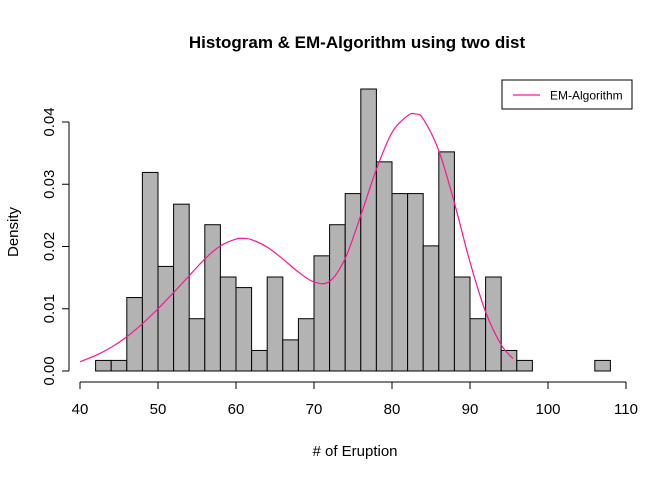  I want to click on x-tick-label: 100, so click(547, 409).